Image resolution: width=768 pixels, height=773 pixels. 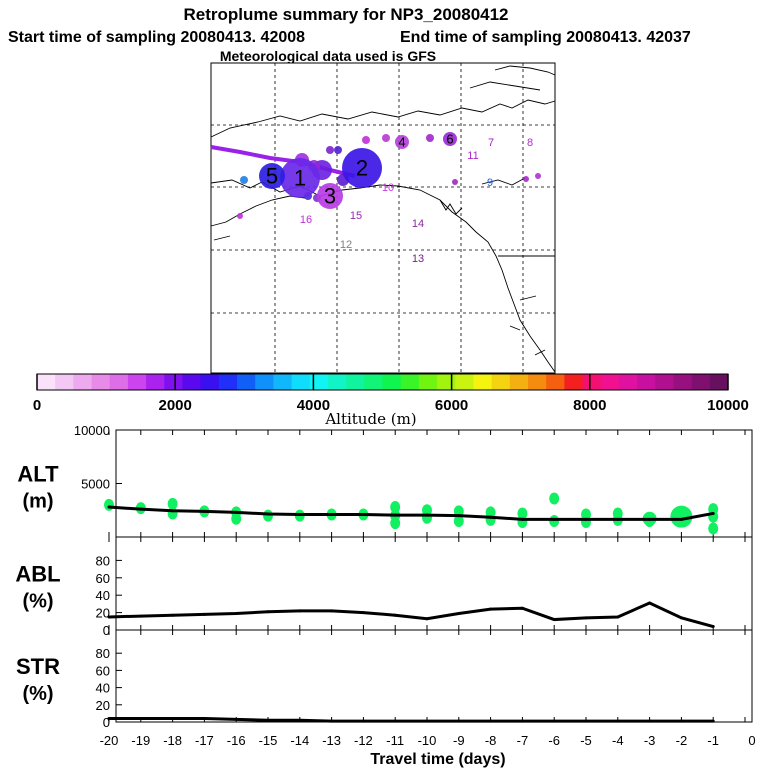 I want to click on panel-yunit: (m), so click(x=37, y=502).